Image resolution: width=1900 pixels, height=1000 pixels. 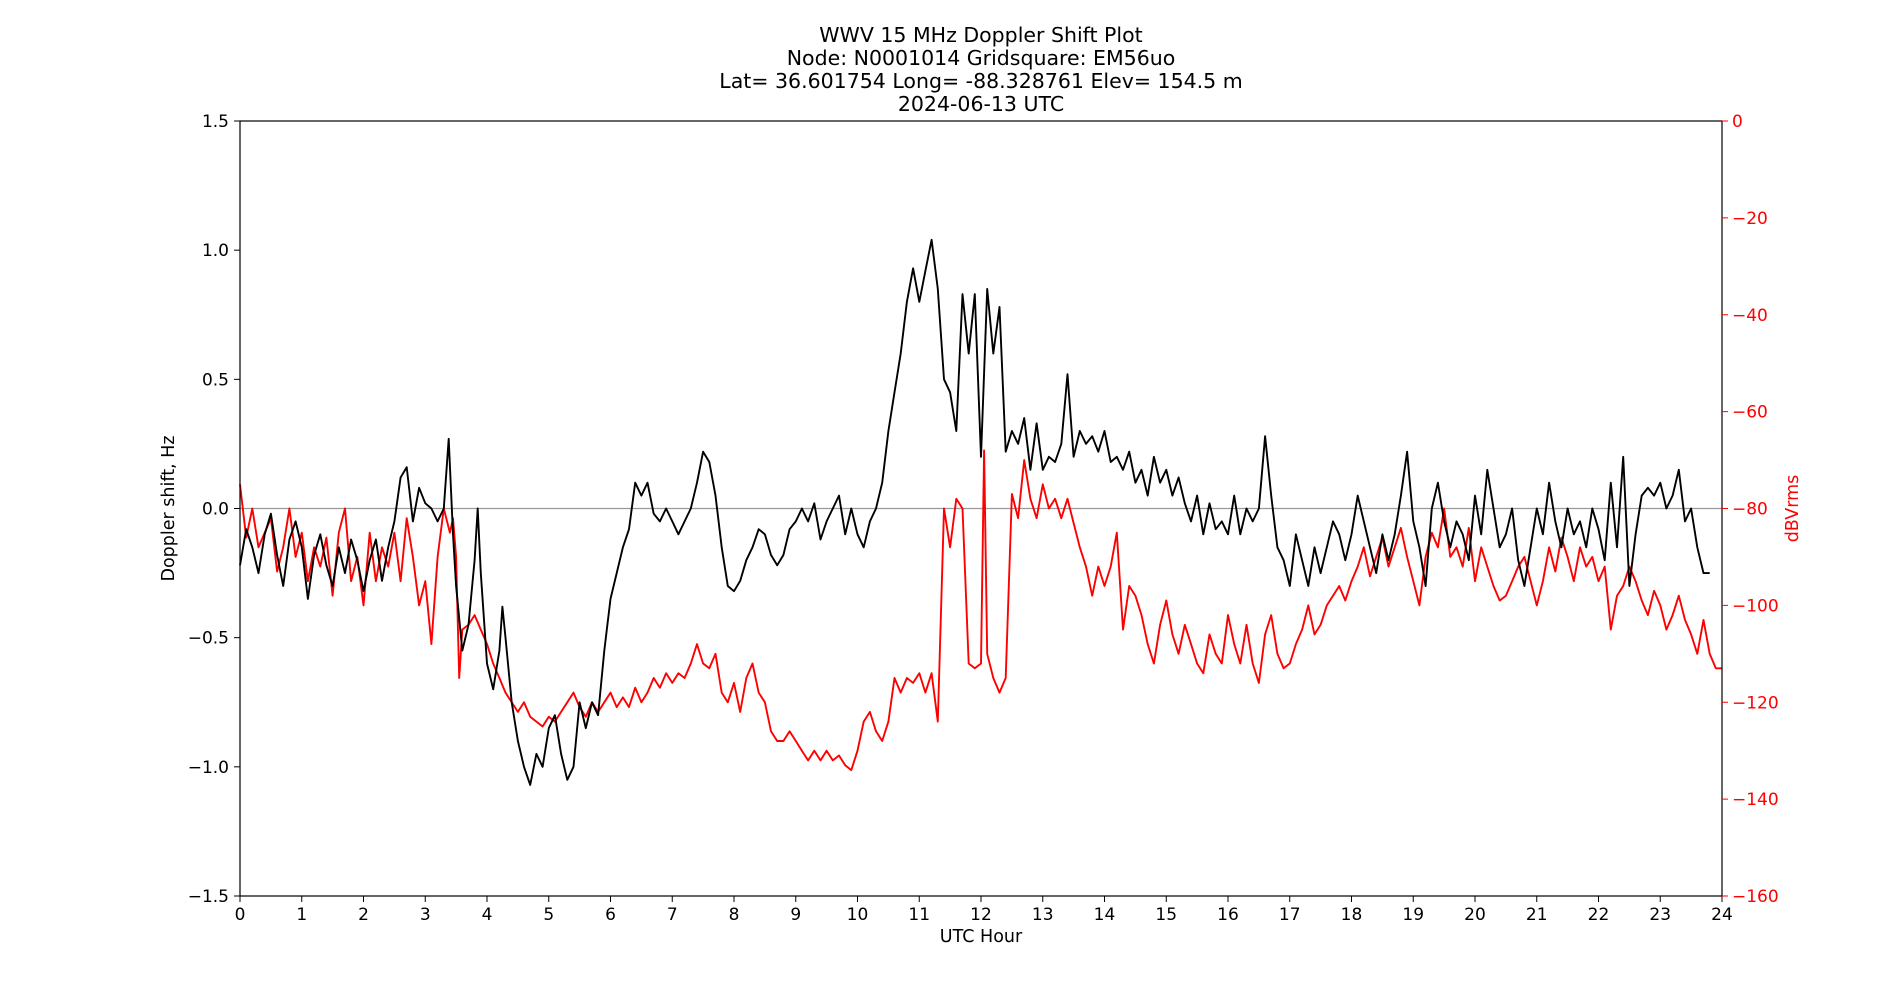 What do you see at coordinates (1755, 703) in the screenshot?
I see `y2-tick-label: −120` at bounding box center [1755, 703].